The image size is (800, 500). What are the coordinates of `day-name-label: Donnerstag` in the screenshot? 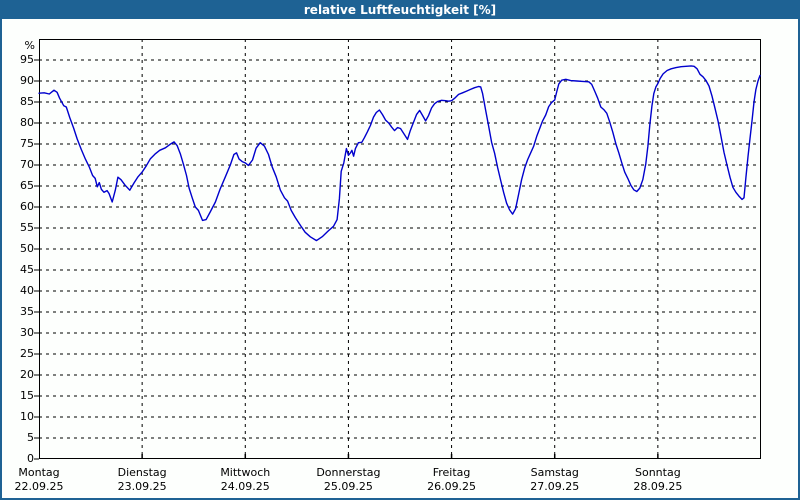 It's located at (348, 472).